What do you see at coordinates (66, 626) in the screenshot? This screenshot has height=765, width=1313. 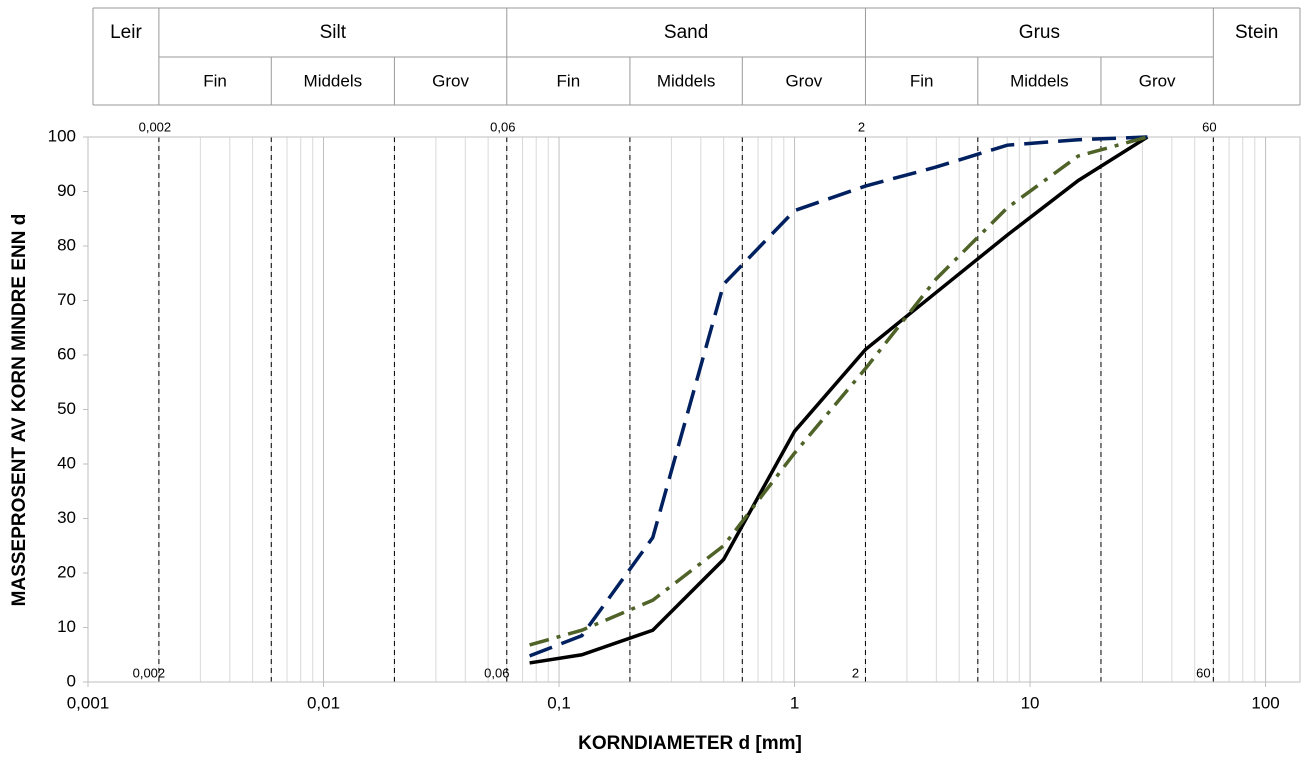 I see `y-tick-label: 10` at bounding box center [66, 626].